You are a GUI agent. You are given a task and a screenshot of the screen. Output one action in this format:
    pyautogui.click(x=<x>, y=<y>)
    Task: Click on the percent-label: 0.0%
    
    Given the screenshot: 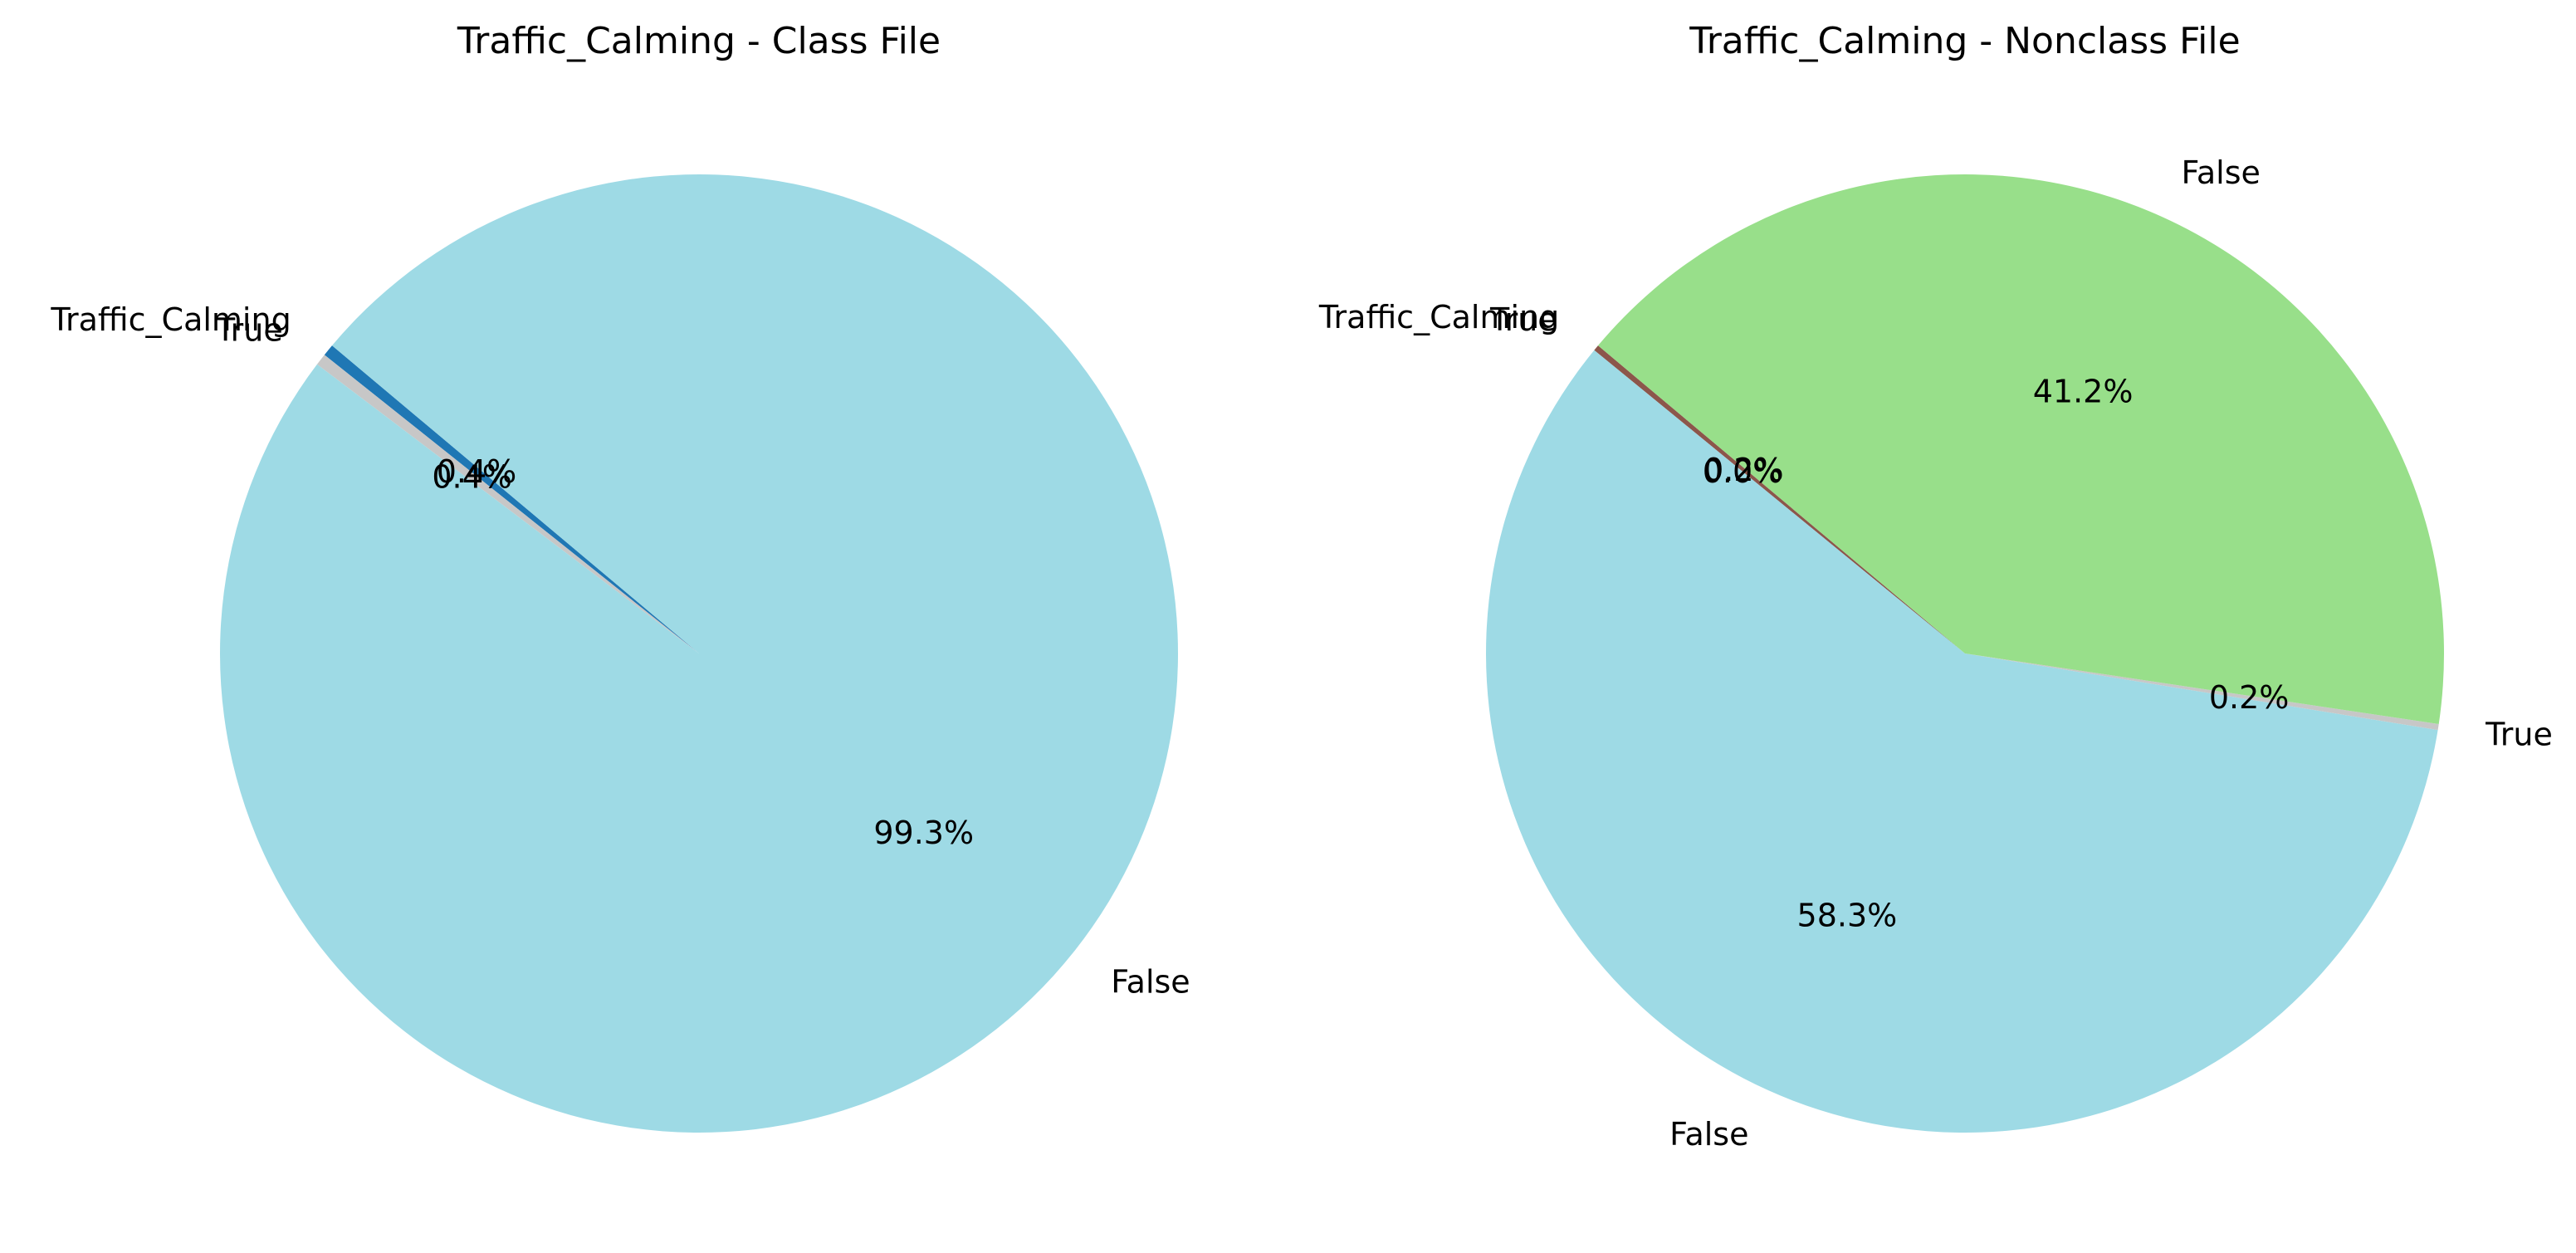 What is the action you would take?
    pyautogui.click(x=1743, y=472)
    